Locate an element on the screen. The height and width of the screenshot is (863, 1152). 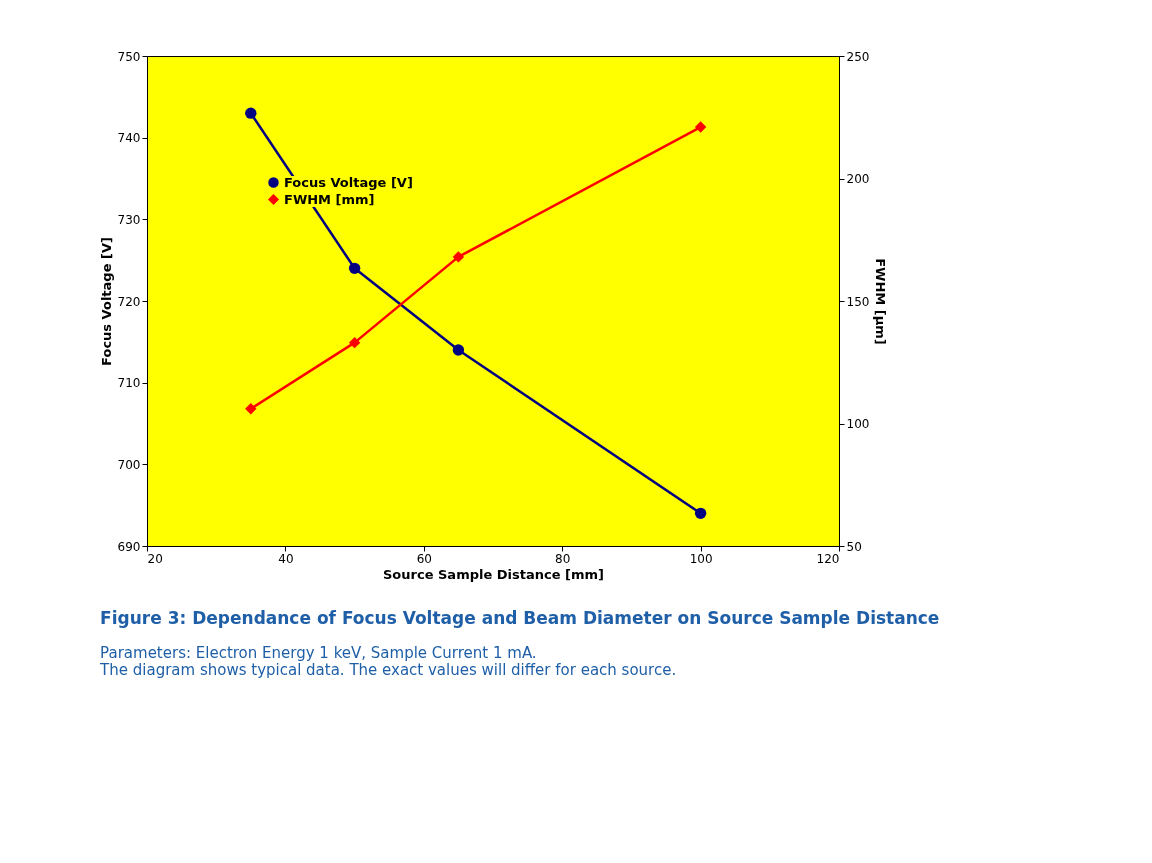
x-tick-label: 40 is located at coordinates (286, 558).